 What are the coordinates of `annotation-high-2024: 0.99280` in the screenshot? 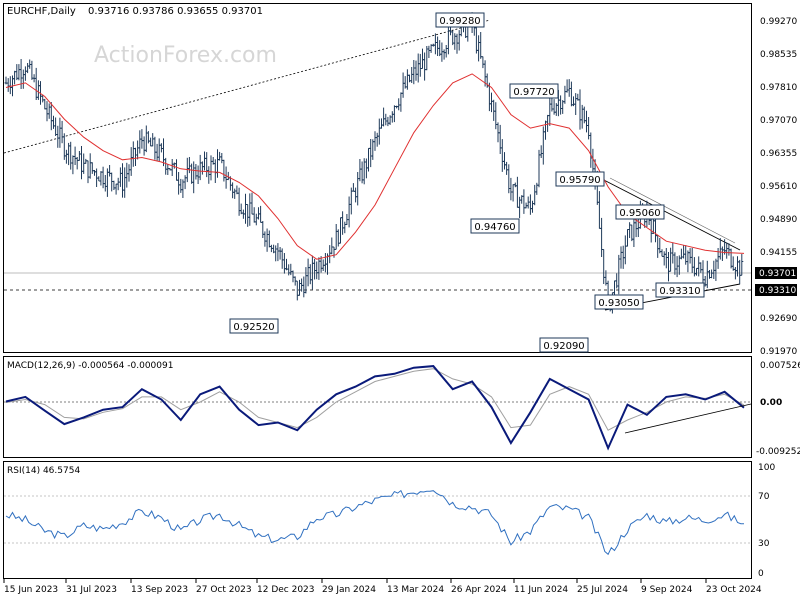 It's located at (460, 20).